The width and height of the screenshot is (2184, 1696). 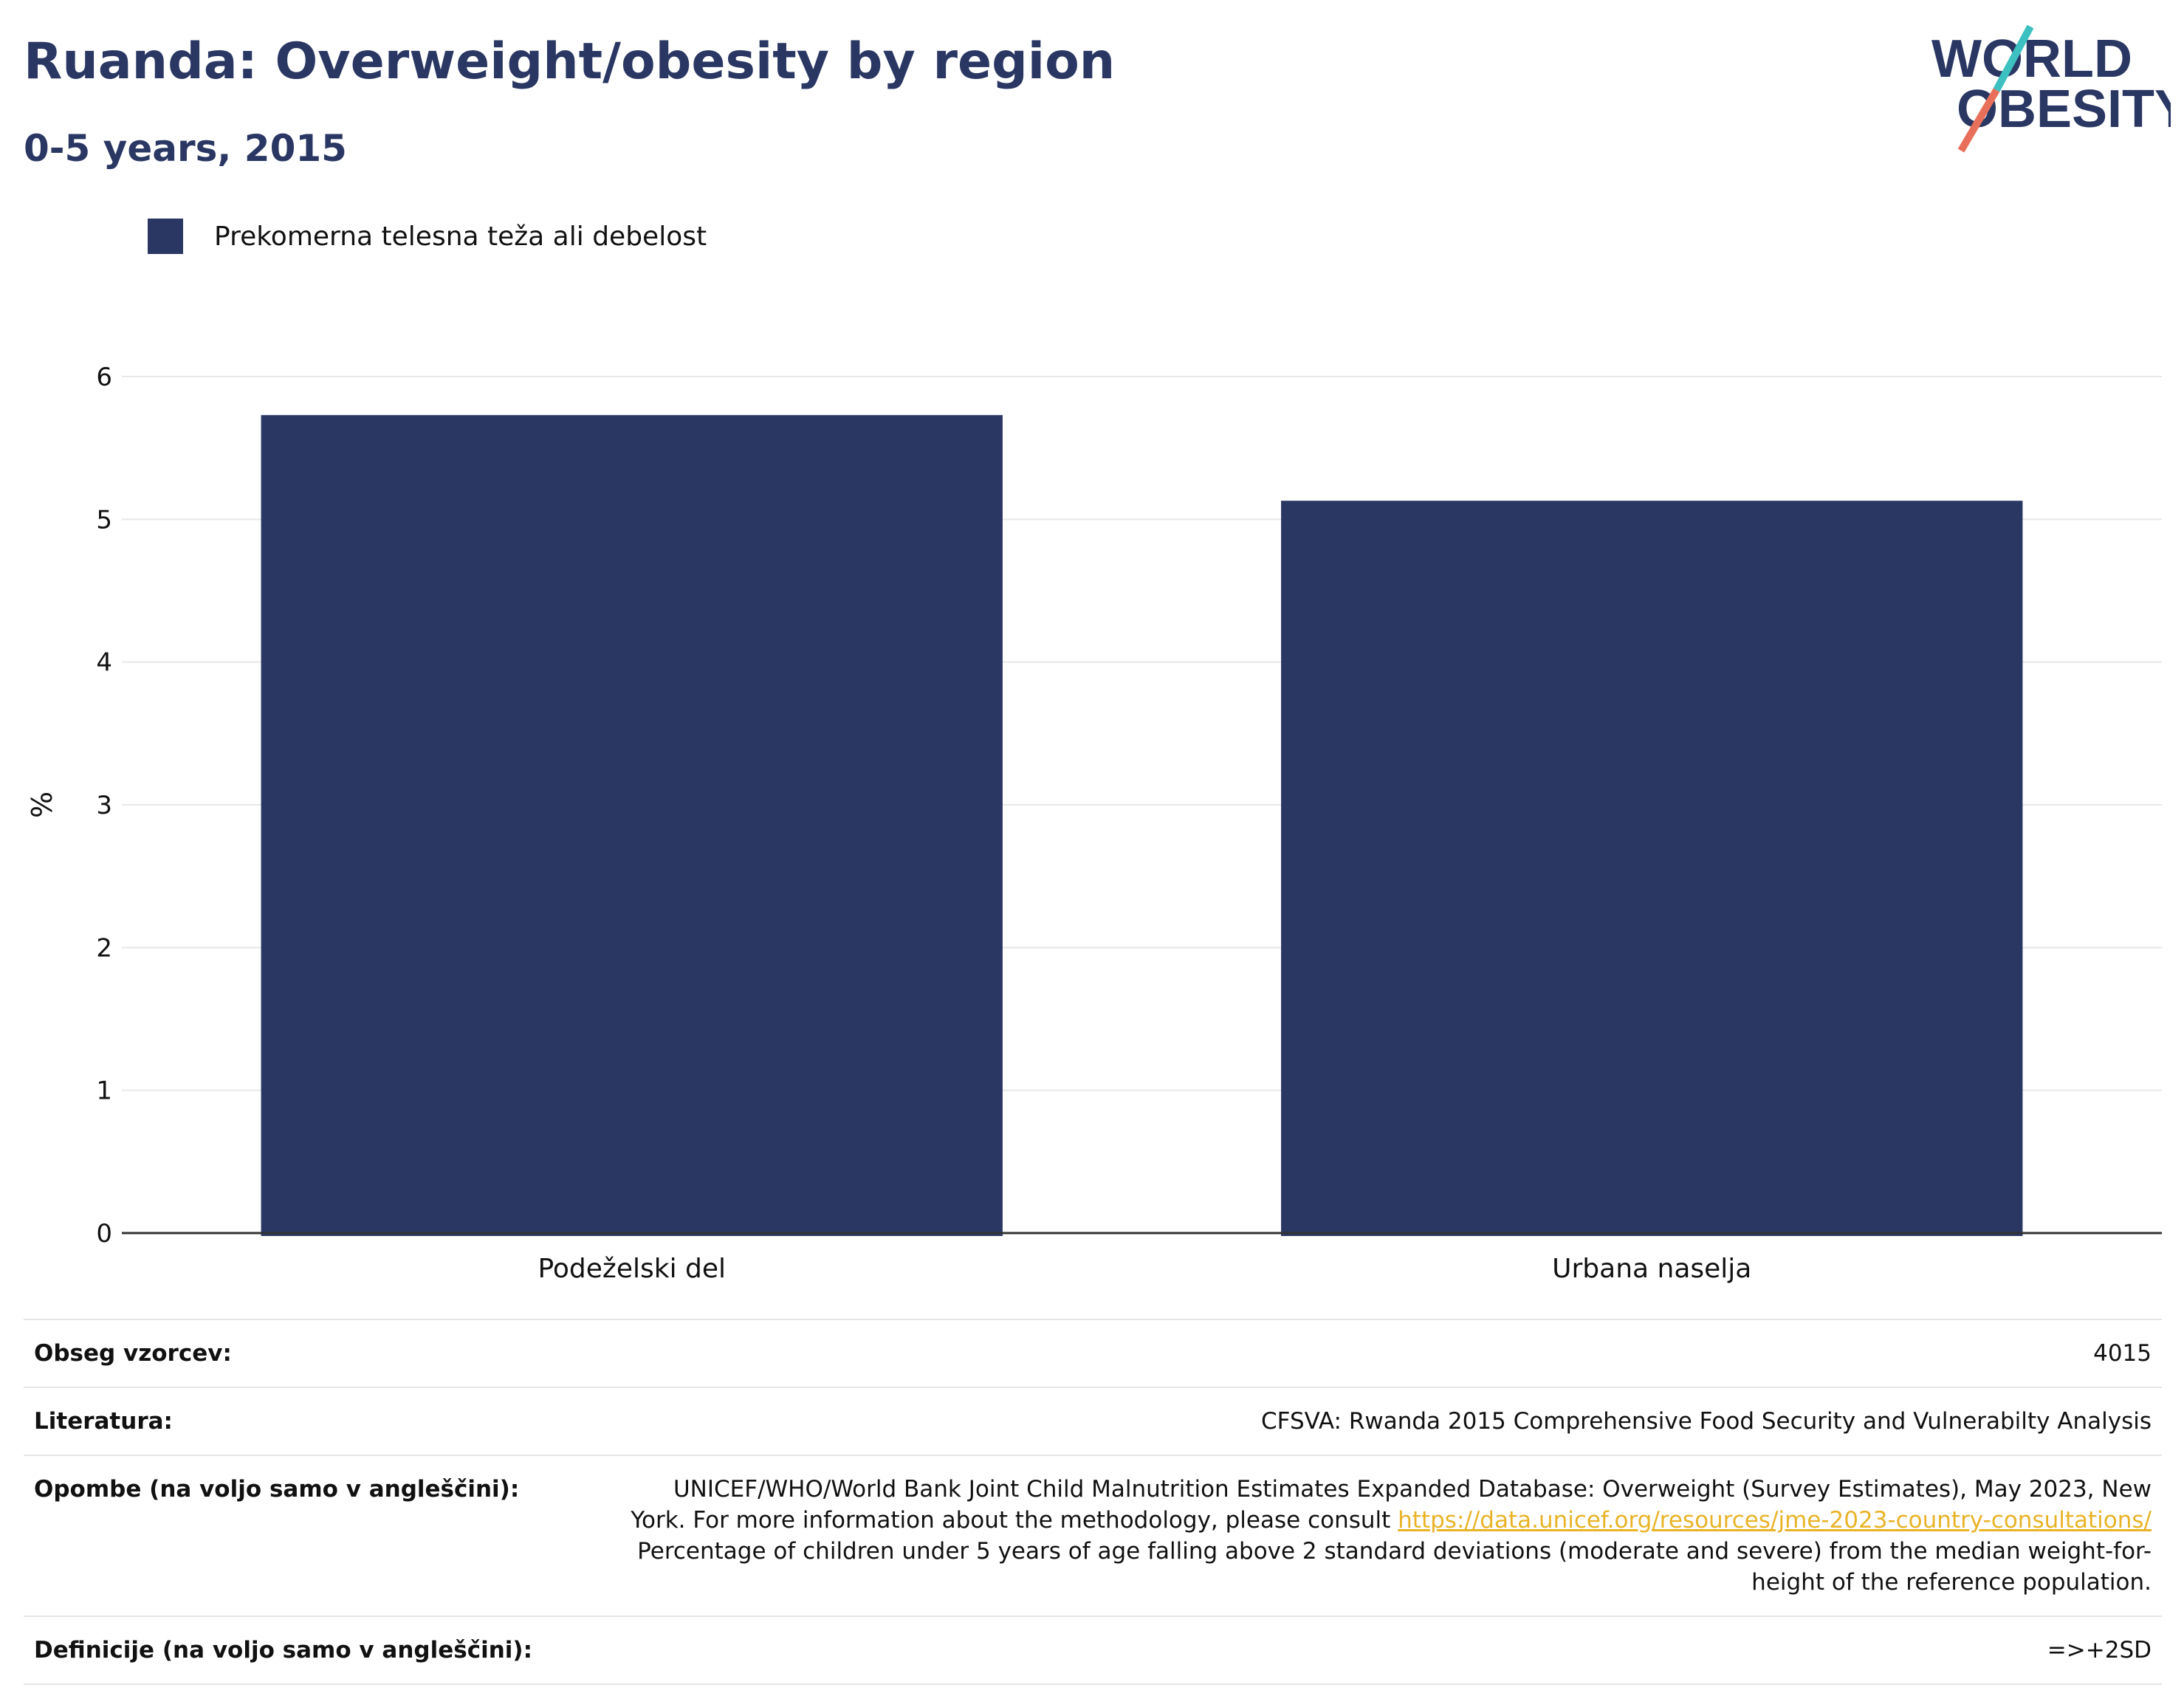 I want to click on legend-swatch, so click(x=165, y=237).